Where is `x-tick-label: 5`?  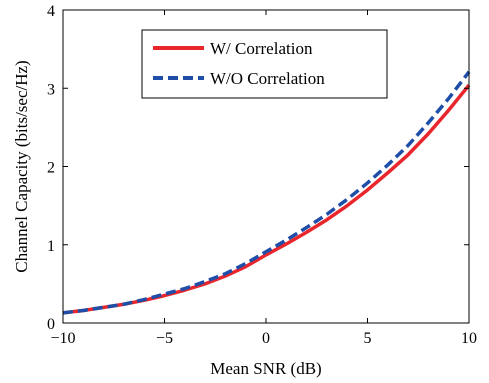
x-tick-label: 5 is located at coordinates (368, 338).